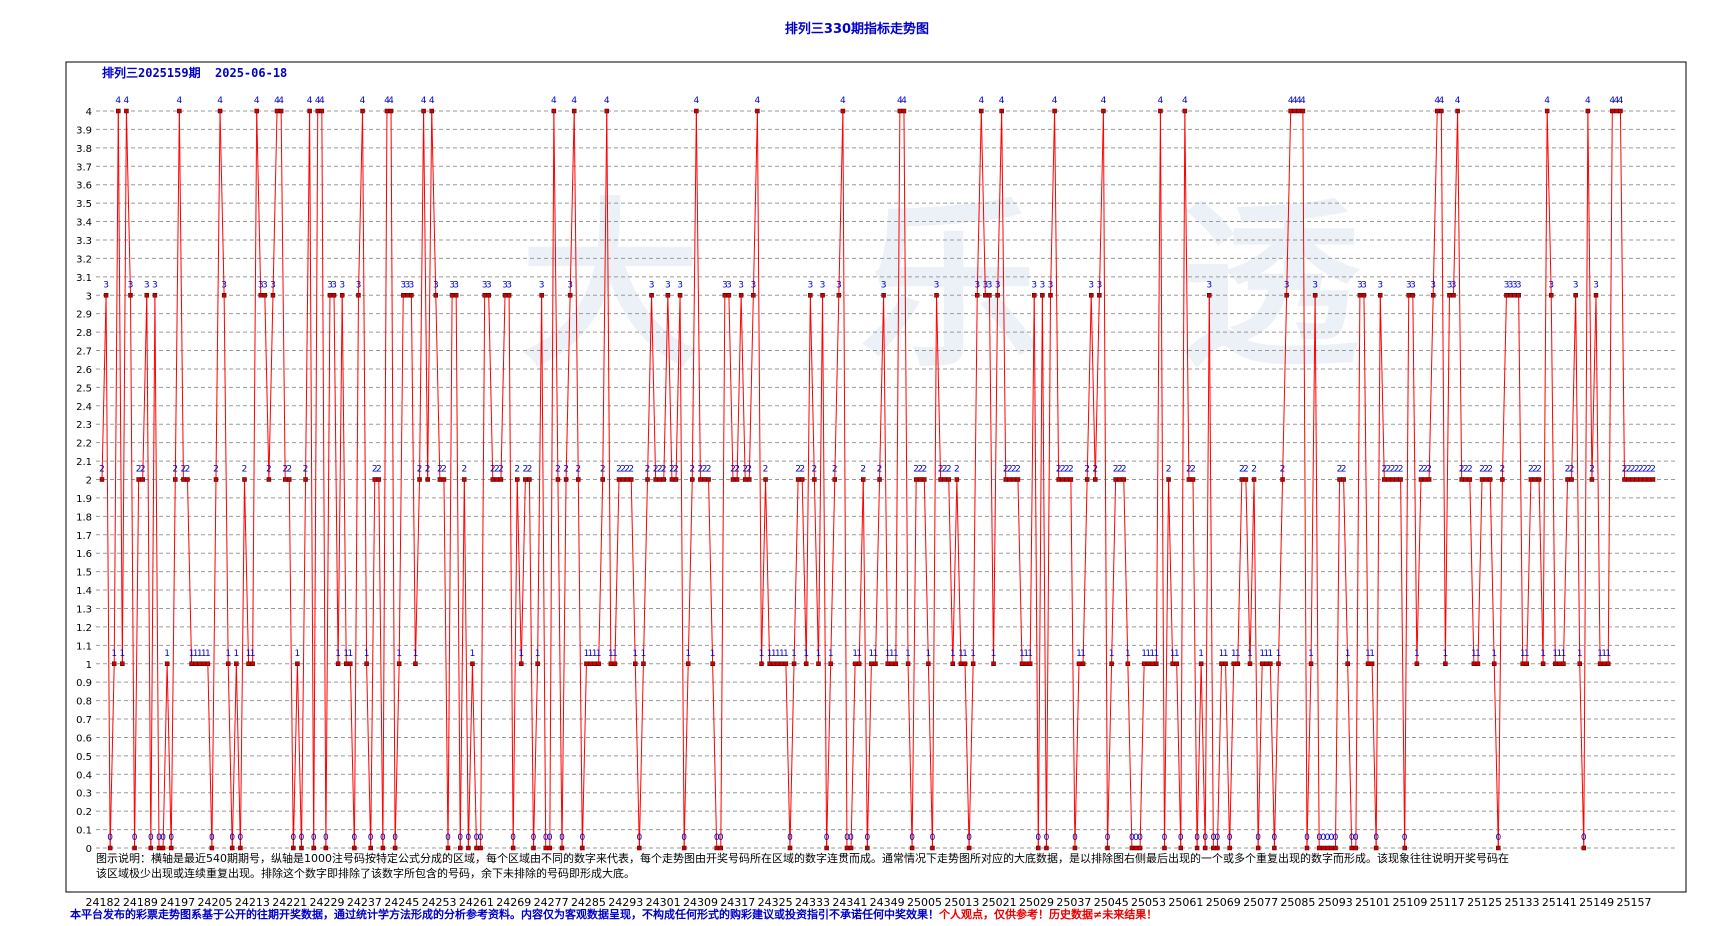 This screenshot has width=1714, height=926. What do you see at coordinates (84, 425) in the screenshot?
I see `y-tick-label: 2.3` at bounding box center [84, 425].